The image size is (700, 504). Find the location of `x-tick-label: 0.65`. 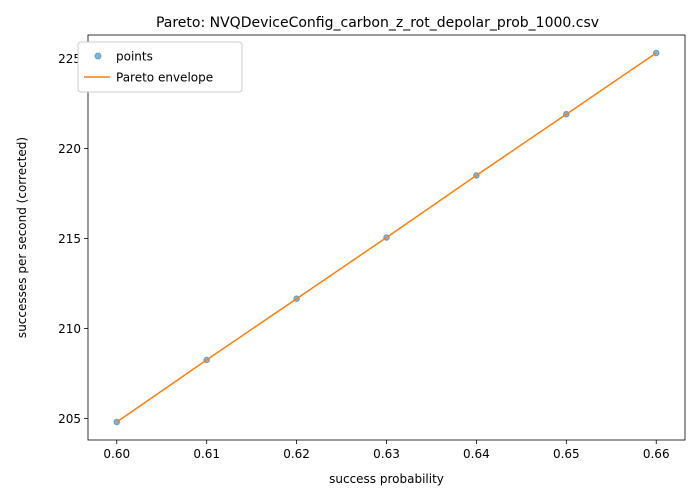

x-tick-label: 0.65 is located at coordinates (566, 454).